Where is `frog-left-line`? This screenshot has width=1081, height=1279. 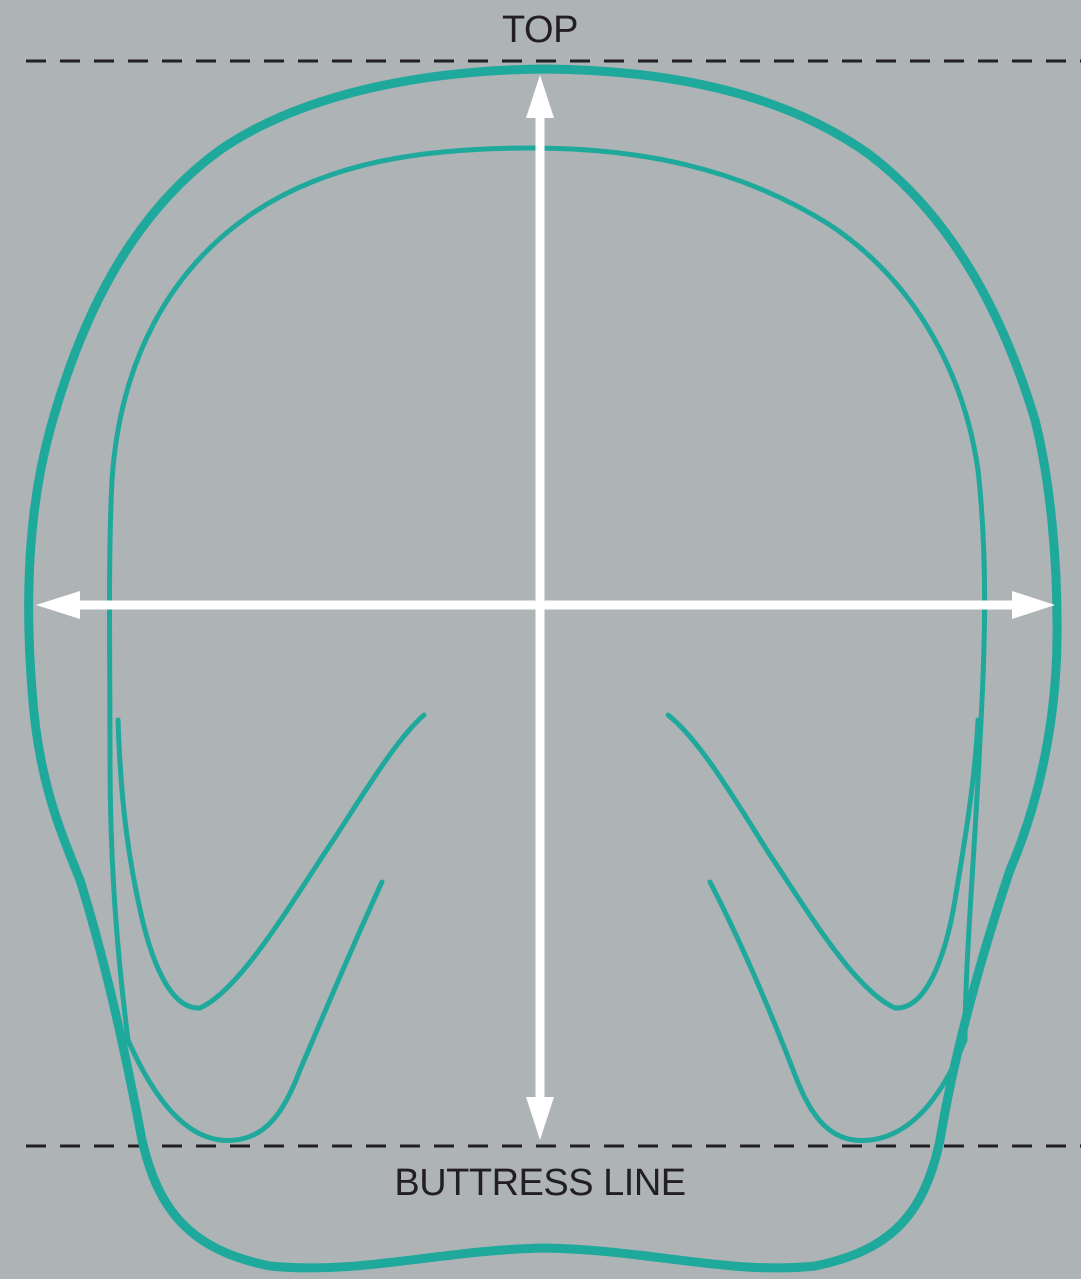 frog-left-line is located at coordinates (271, 861).